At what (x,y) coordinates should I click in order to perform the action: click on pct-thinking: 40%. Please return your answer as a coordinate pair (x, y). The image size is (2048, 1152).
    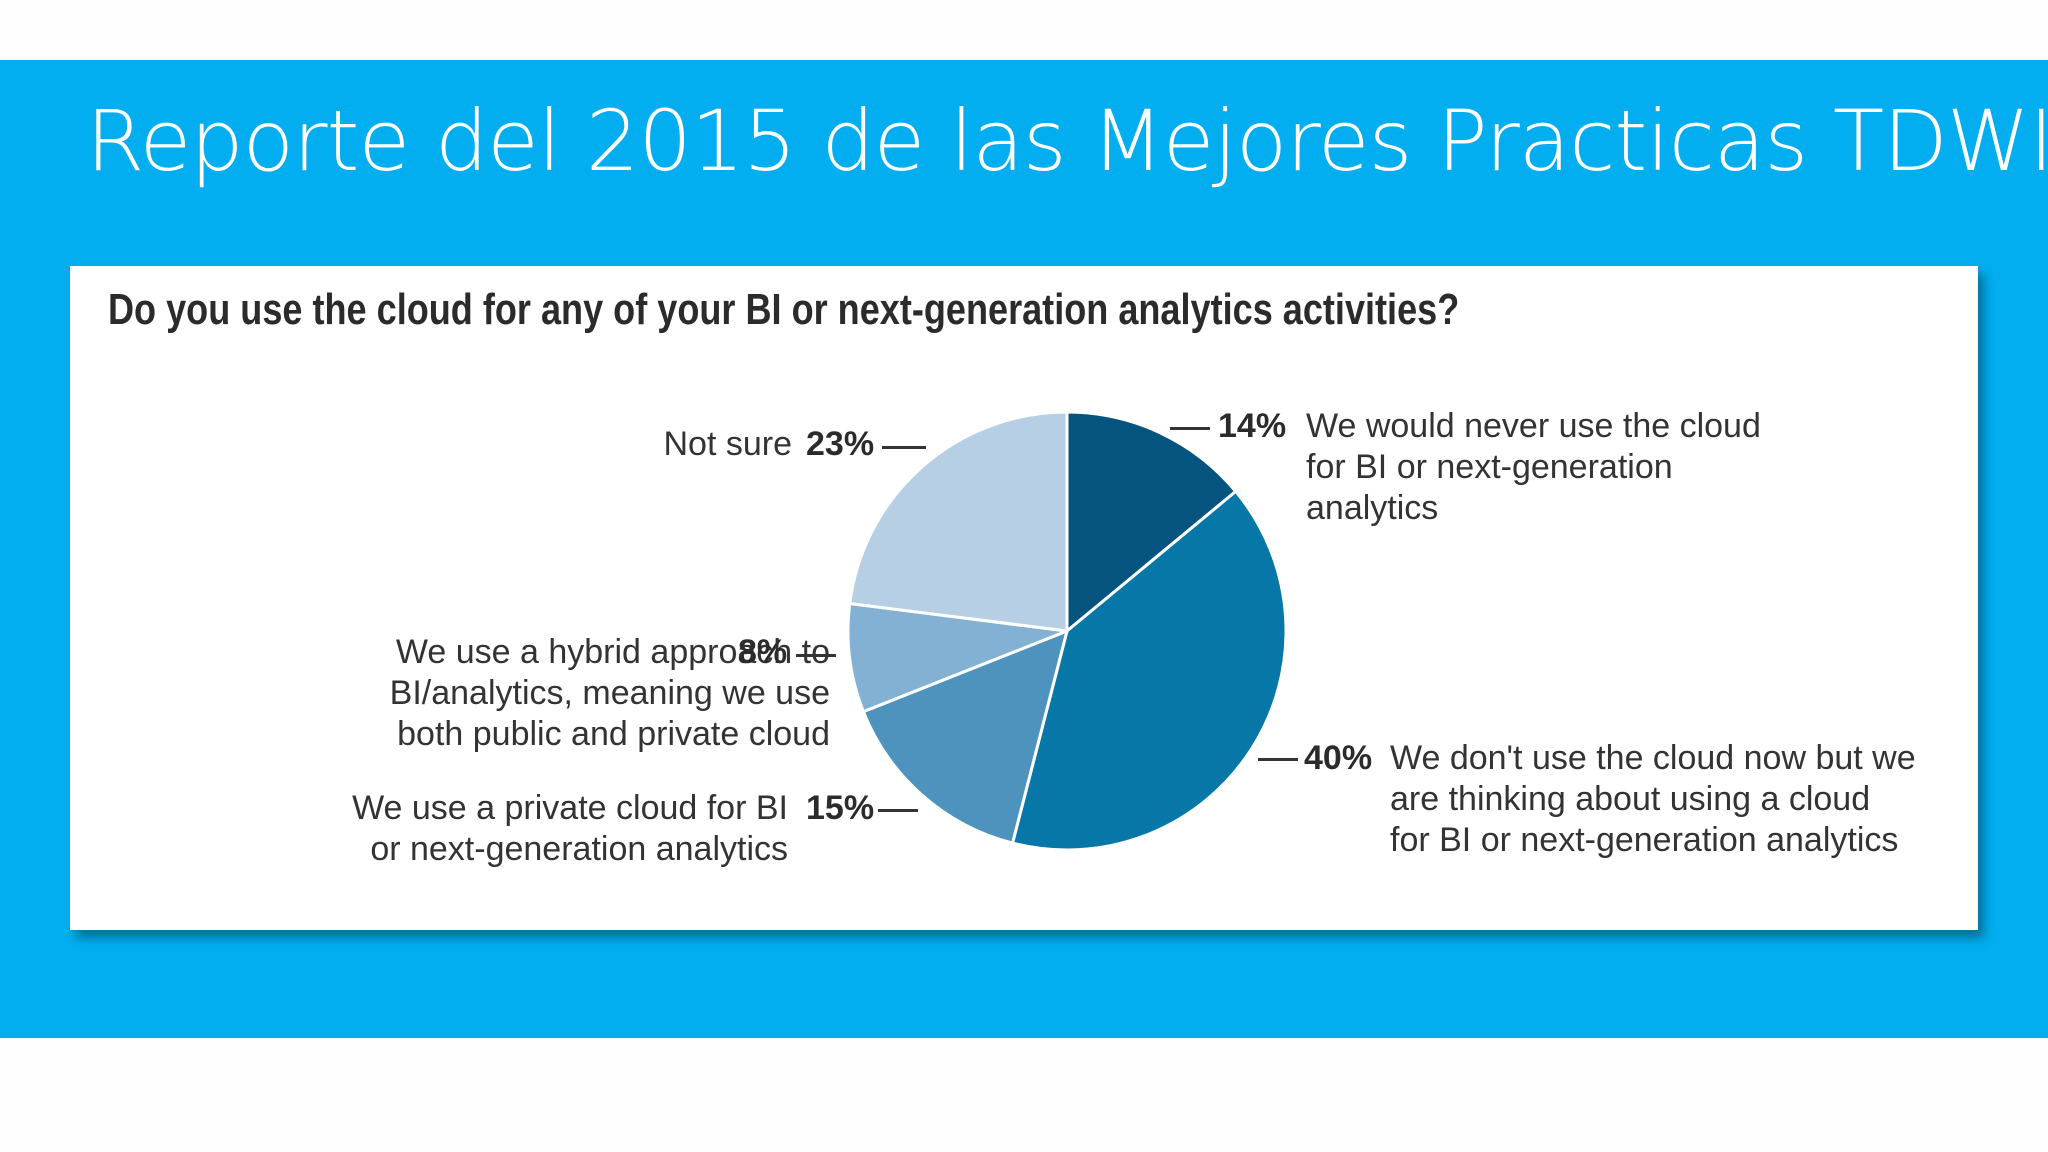
    Looking at the image, I should click on (1338, 758).